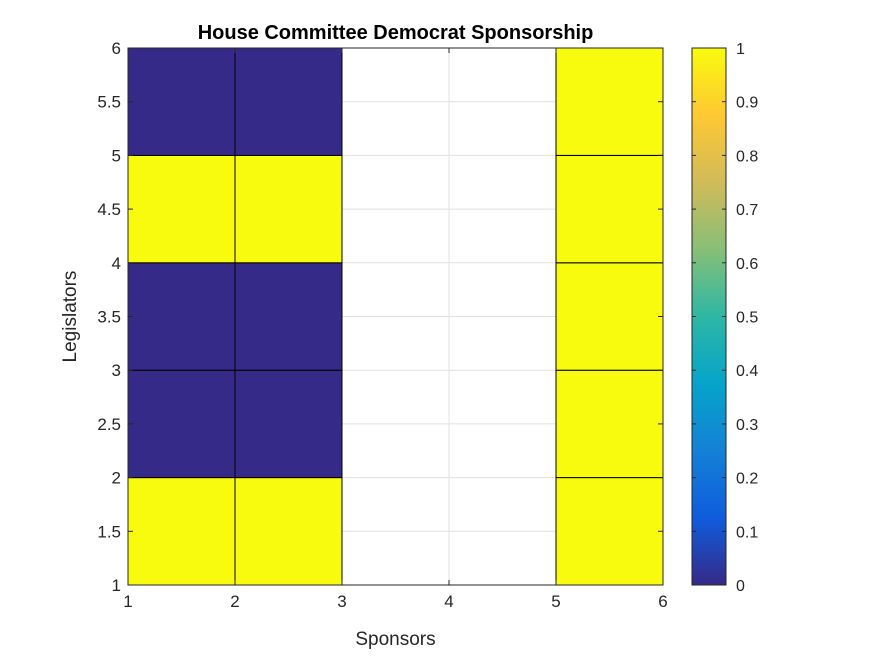 The height and width of the screenshot is (661, 875). Describe the element at coordinates (740, 586) in the screenshot. I see `colorbar-tick-label-0: 0` at that location.